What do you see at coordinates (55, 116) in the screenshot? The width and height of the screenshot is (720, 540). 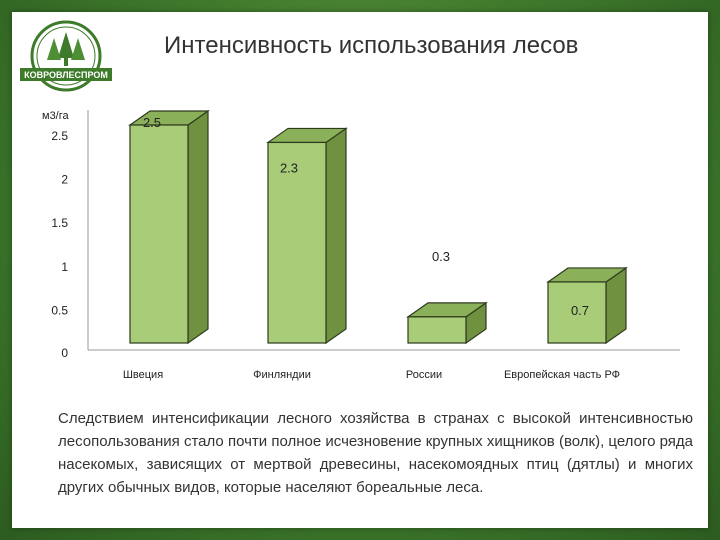 I see `y-axis-label: м3/га` at bounding box center [55, 116].